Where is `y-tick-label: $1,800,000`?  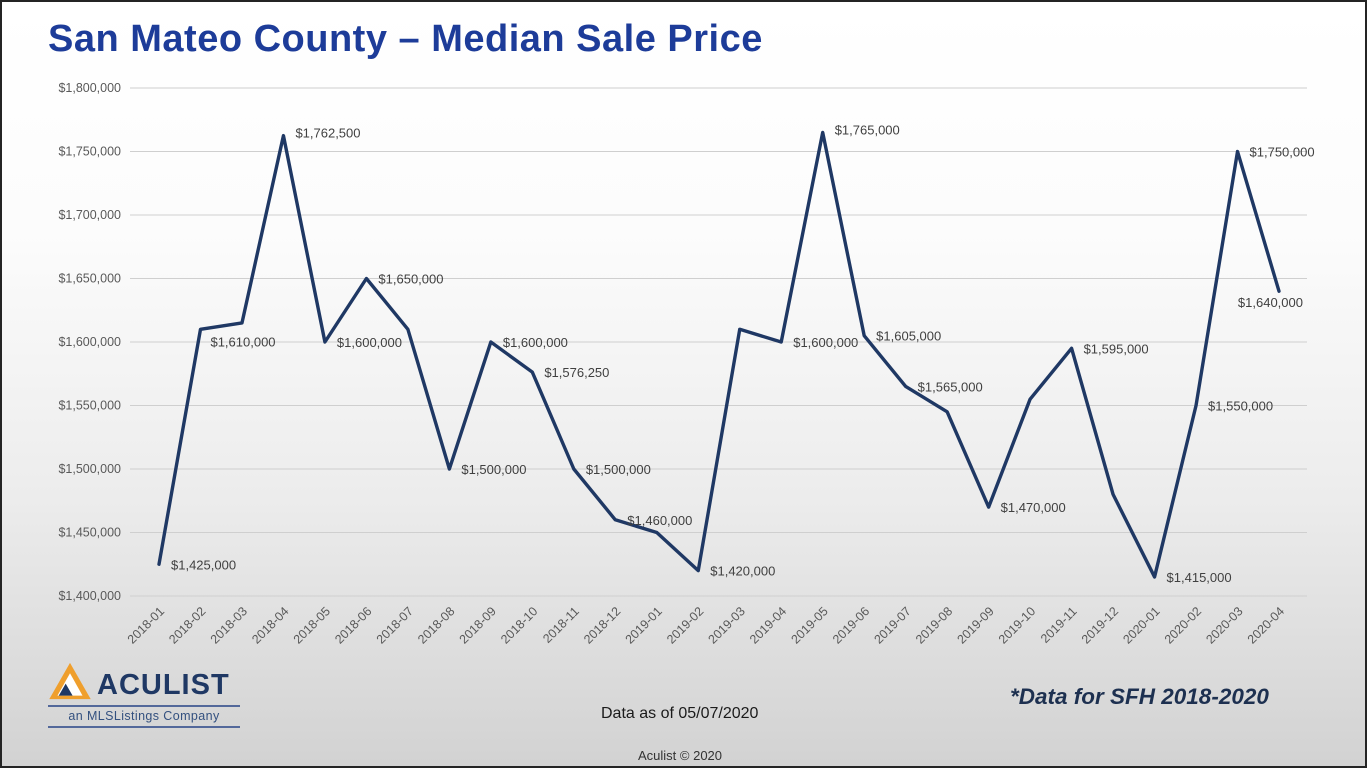
y-tick-label: $1,800,000 is located at coordinates (89, 88).